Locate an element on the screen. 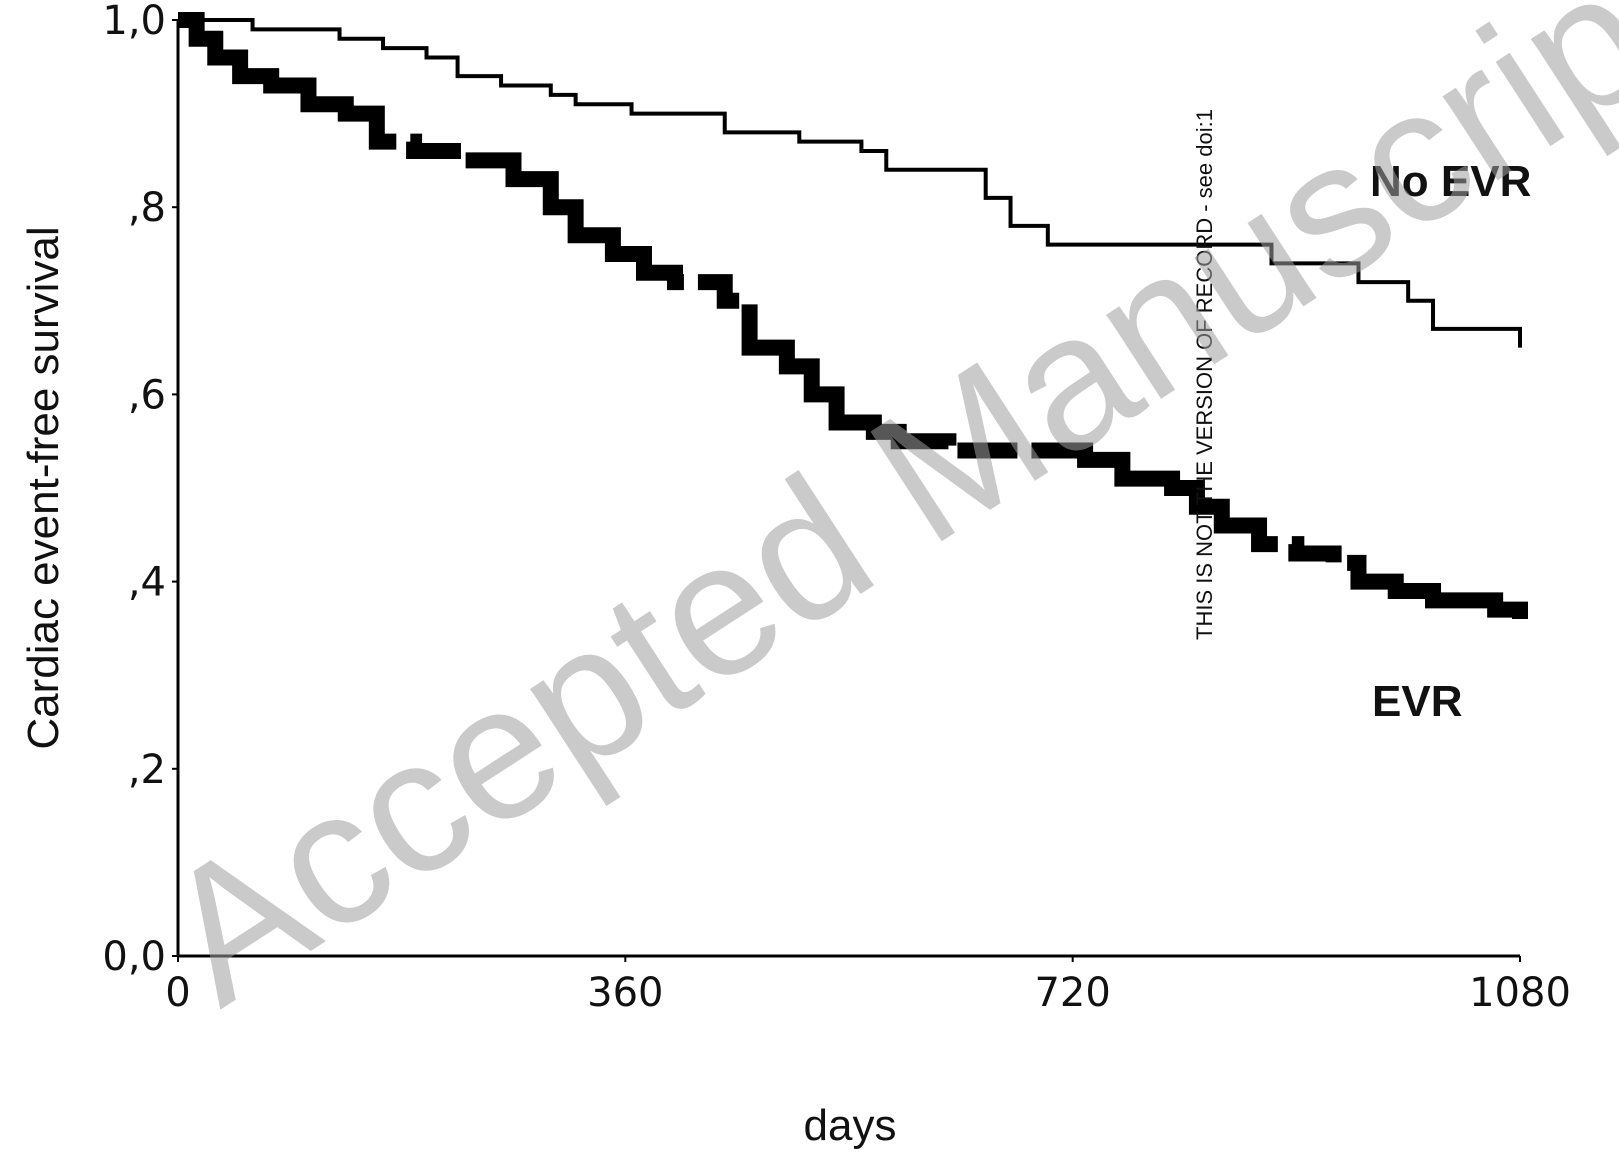 Image resolution: width=1619 pixels, height=1170 pixels. y-axis-label: Cardiac event-free survival is located at coordinates (43, 487).